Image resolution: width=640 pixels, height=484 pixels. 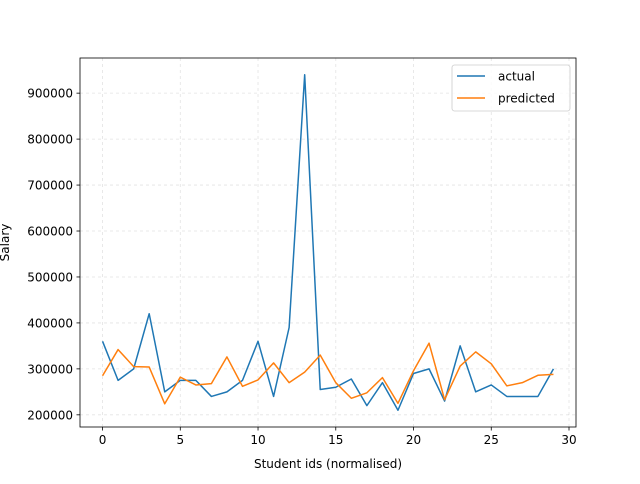 What do you see at coordinates (491, 440) in the screenshot?
I see `x-tick-label: 25` at bounding box center [491, 440].